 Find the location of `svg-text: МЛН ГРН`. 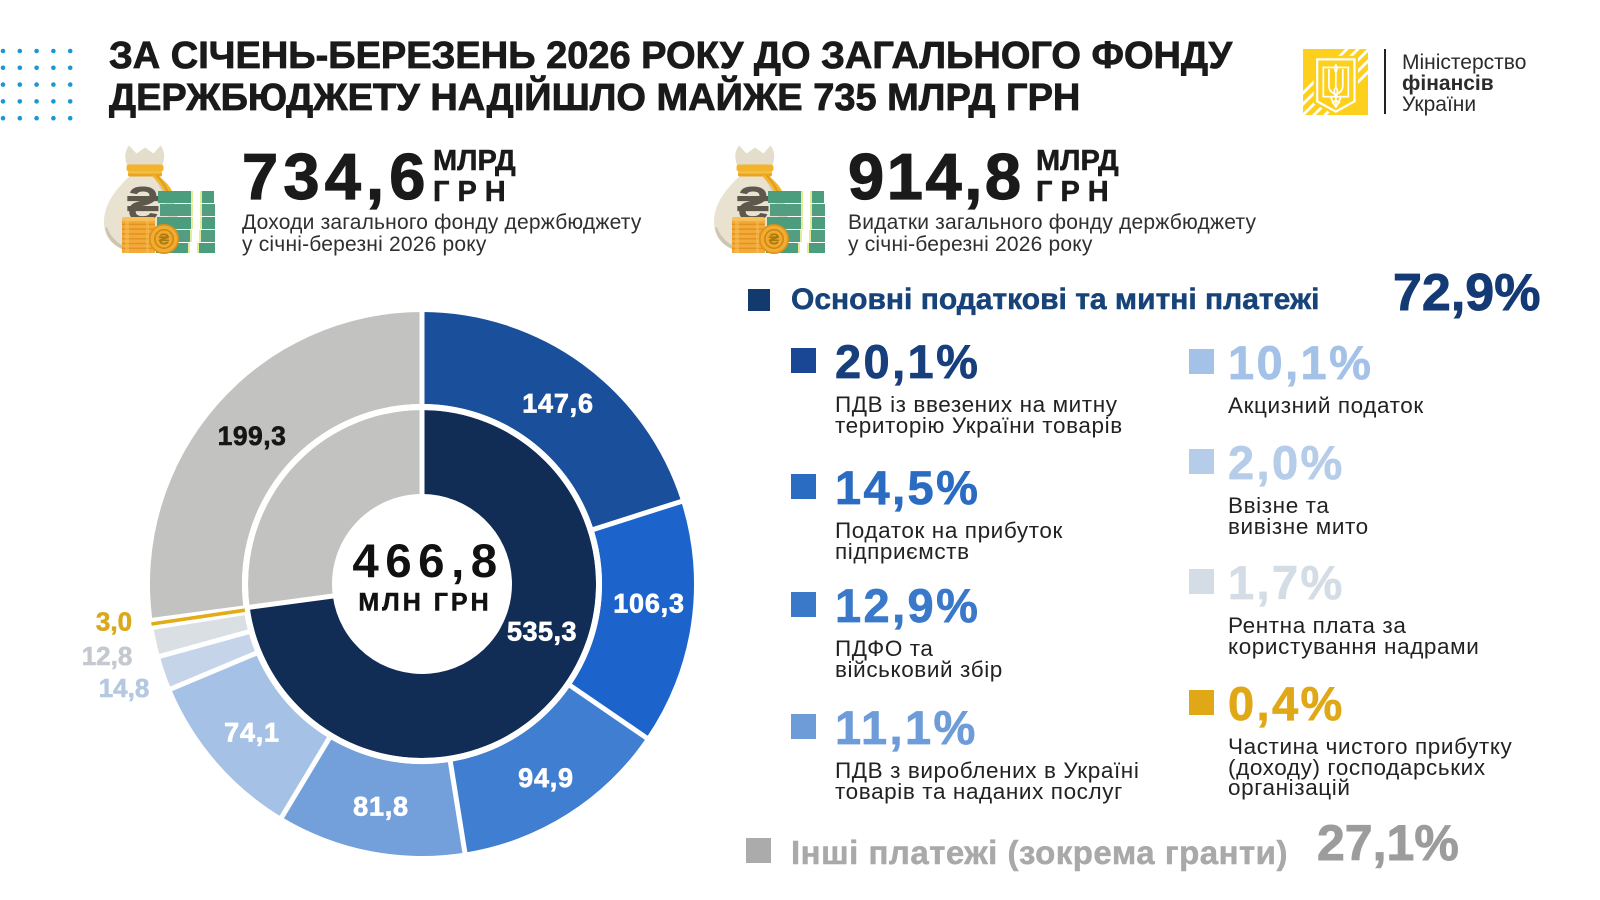

svg-text: МЛН ГРН is located at coordinates (424, 603).